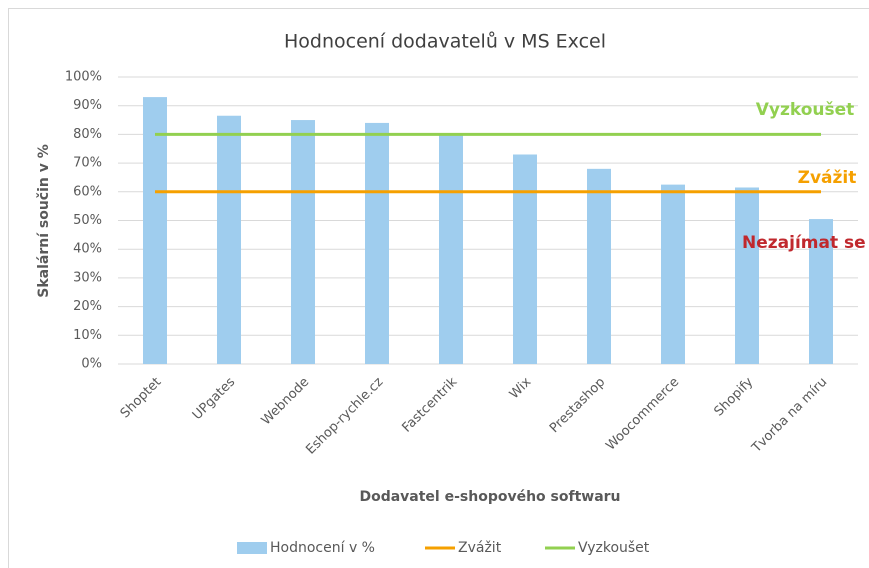  What do you see at coordinates (44, 221) in the screenshot?
I see `y-axis-title: Skalární součin v %` at bounding box center [44, 221].